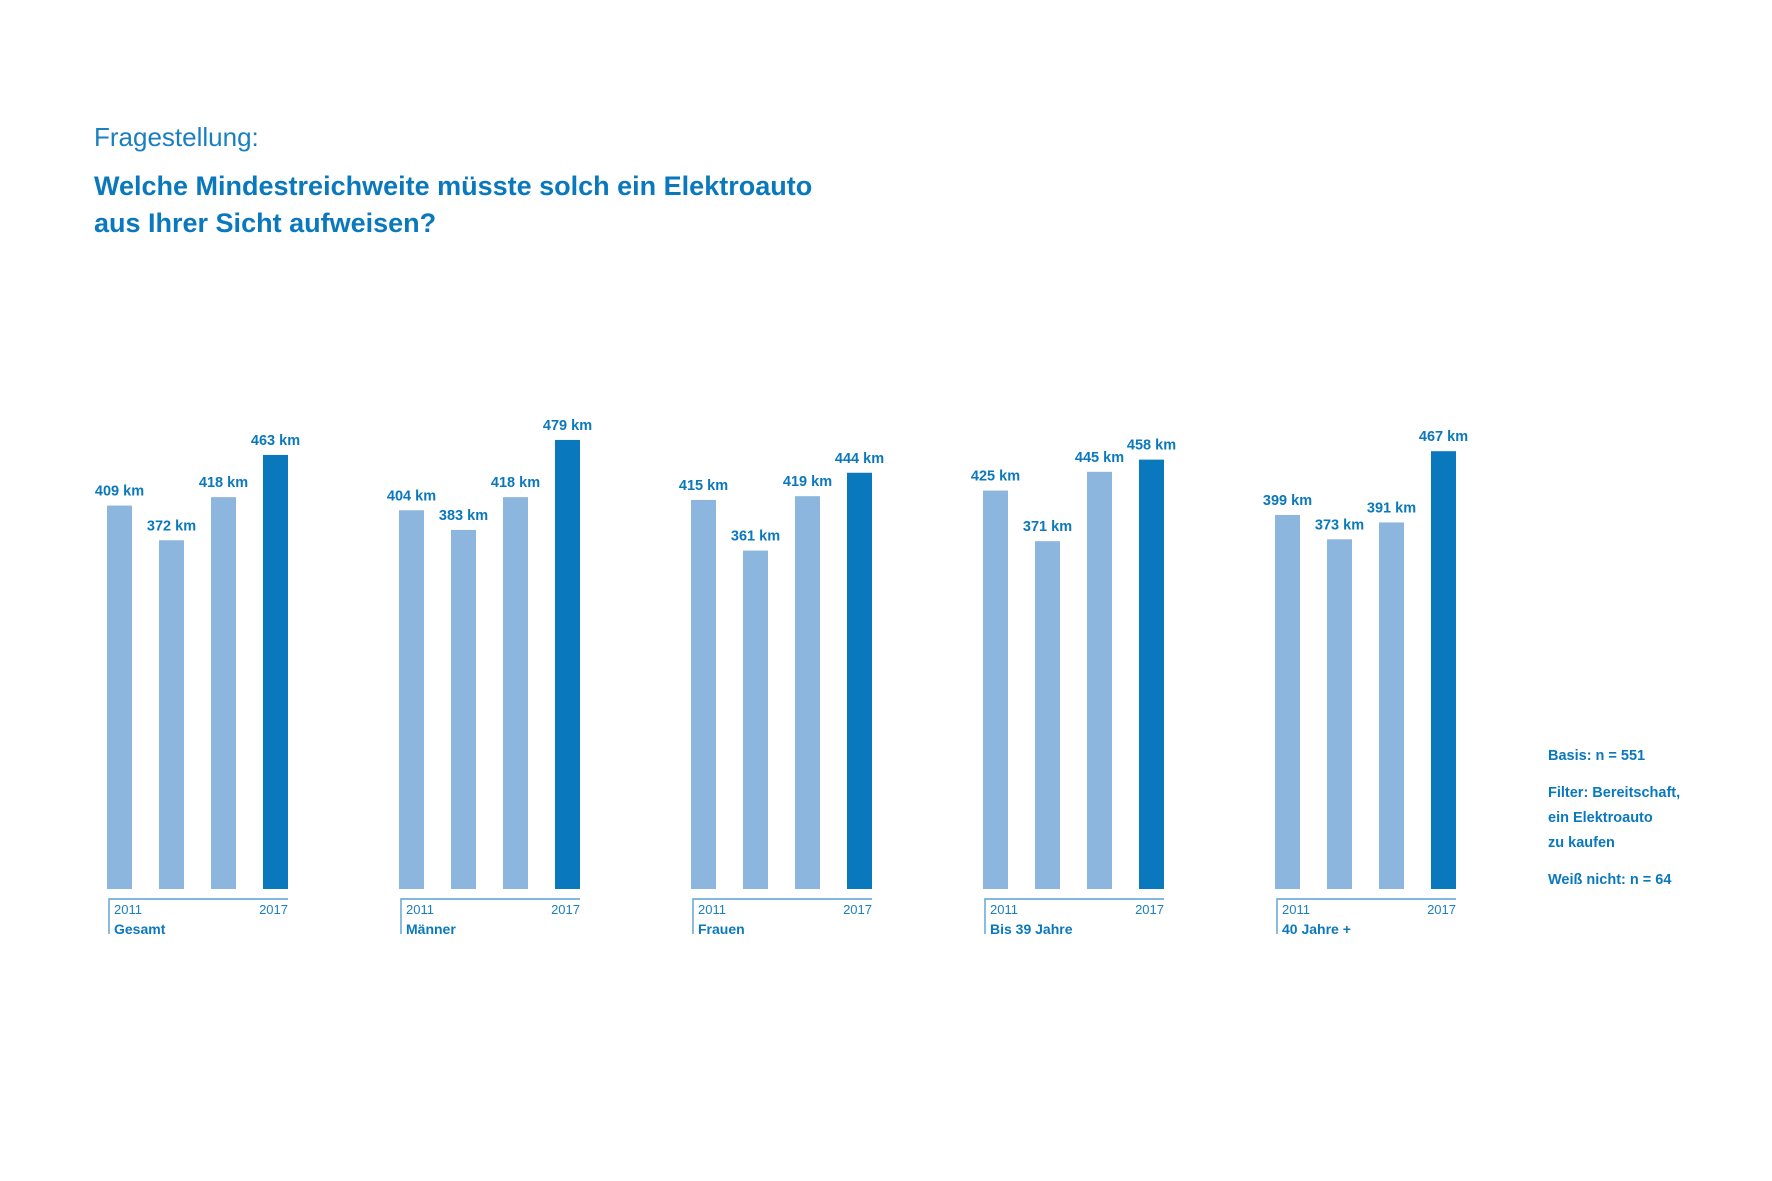 The height and width of the screenshot is (1181, 1772). What do you see at coordinates (721, 929) in the screenshot?
I see `group-label: Frauen` at bounding box center [721, 929].